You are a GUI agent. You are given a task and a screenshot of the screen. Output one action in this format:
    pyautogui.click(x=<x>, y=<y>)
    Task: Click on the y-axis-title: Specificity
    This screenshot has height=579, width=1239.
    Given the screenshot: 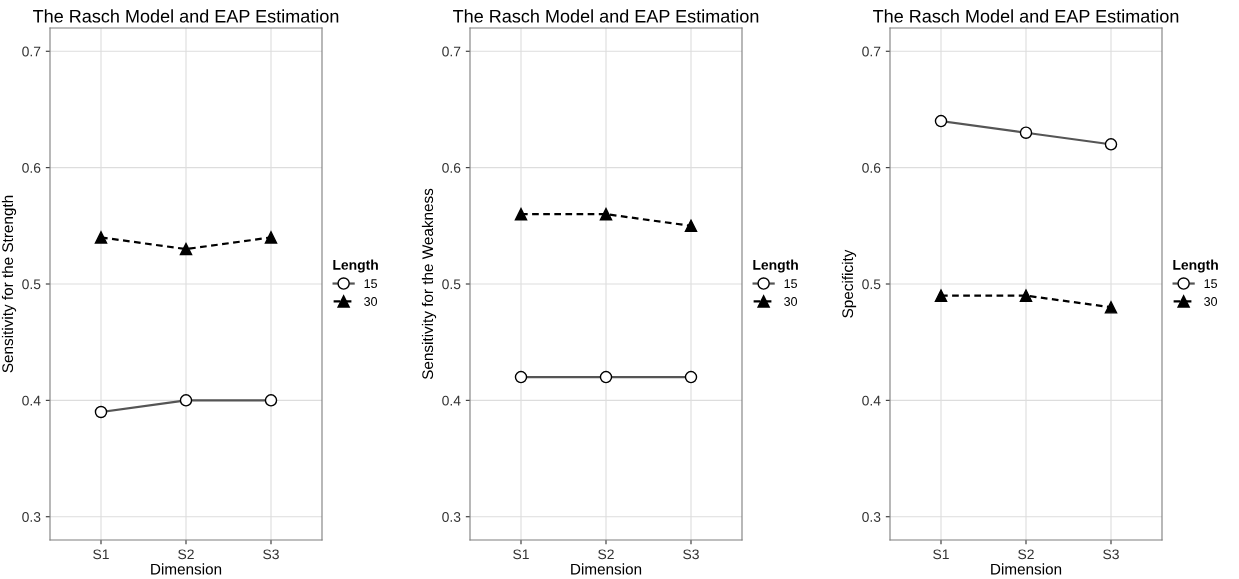 What is the action you would take?
    pyautogui.click(x=849, y=283)
    